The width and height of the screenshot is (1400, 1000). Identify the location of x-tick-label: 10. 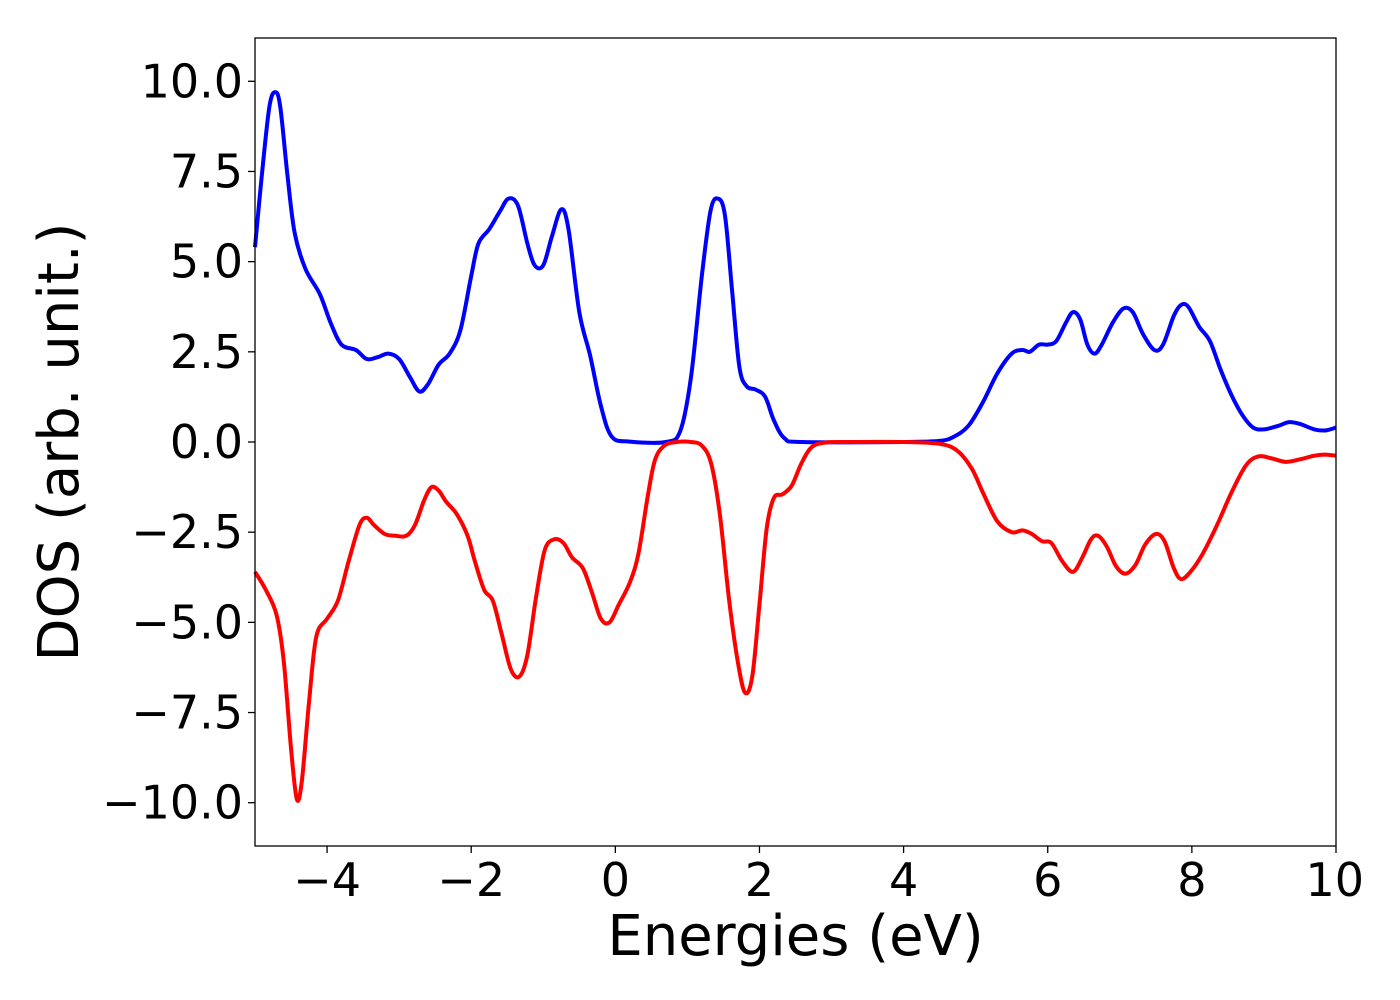
(1334, 880).